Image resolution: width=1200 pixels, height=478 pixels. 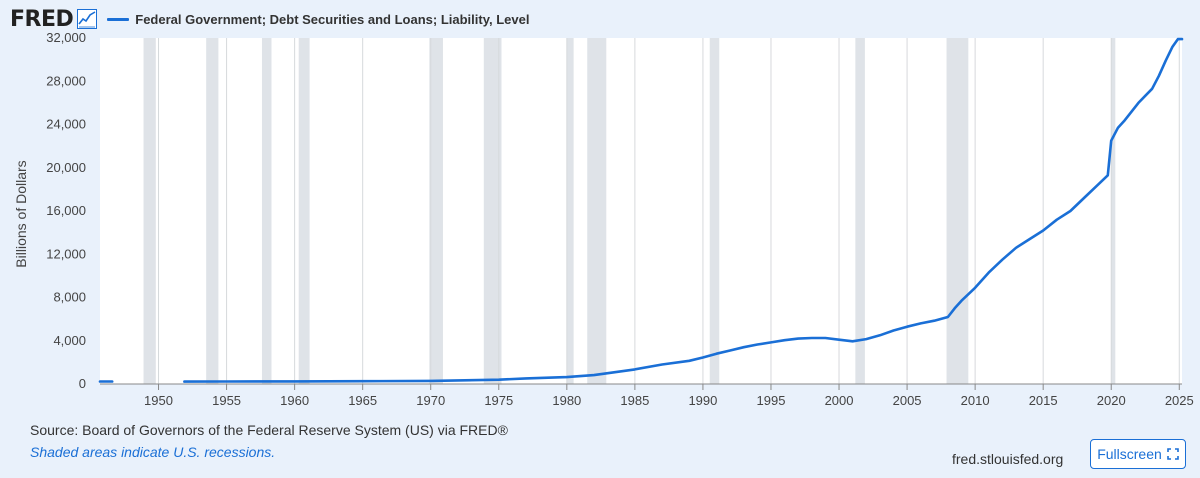 I want to click on y-tick-label: 16,000, so click(x=66, y=210).